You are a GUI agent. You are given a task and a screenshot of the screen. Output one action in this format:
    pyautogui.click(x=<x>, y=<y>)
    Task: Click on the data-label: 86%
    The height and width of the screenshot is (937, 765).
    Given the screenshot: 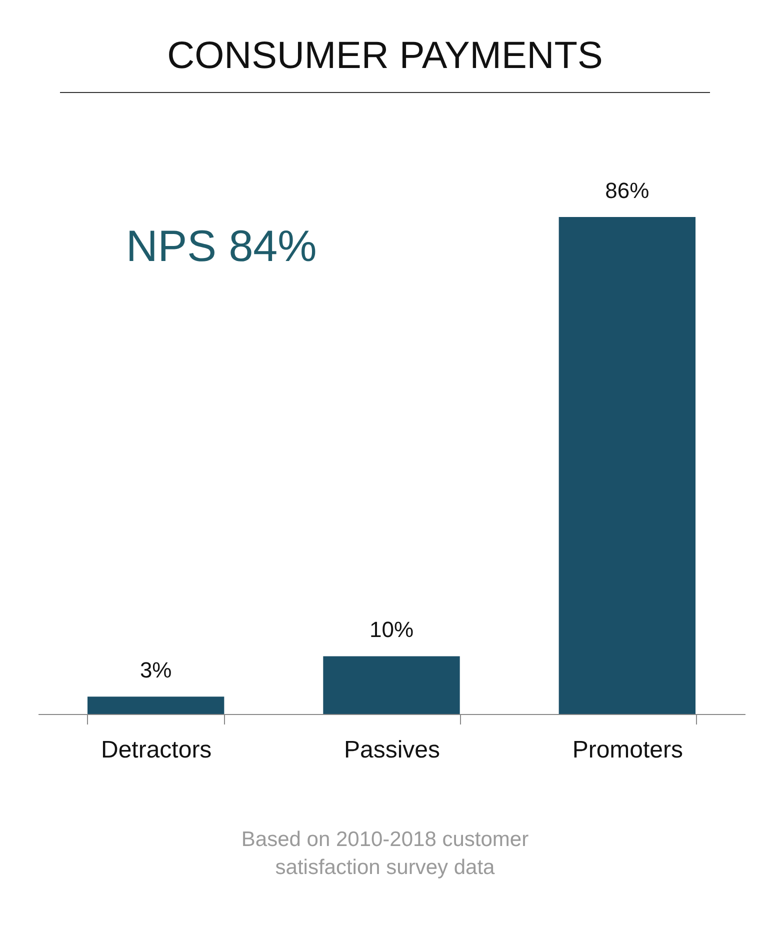 What is the action you would take?
    pyautogui.click(x=627, y=190)
    